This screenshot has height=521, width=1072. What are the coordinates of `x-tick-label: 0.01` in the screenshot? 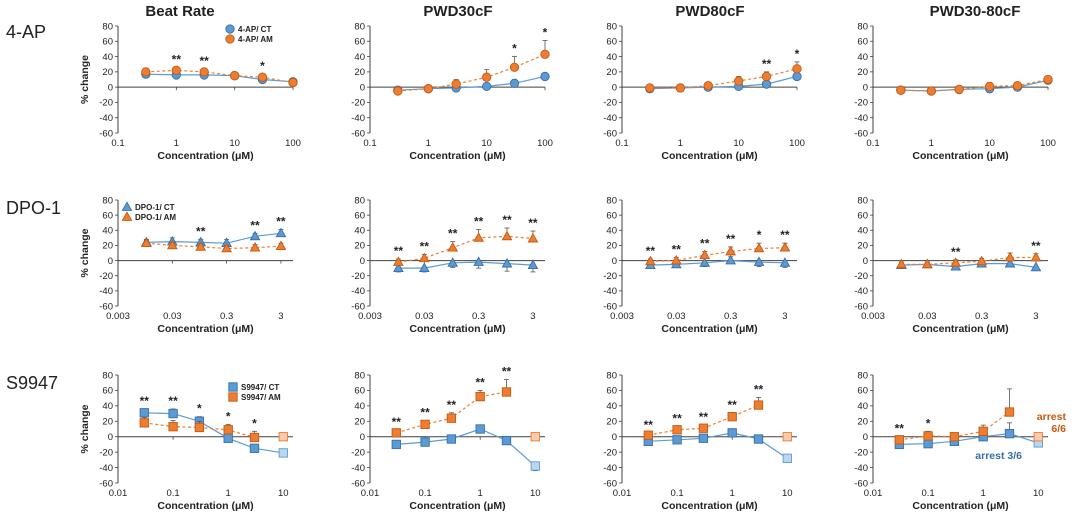 It's located at (622, 493).